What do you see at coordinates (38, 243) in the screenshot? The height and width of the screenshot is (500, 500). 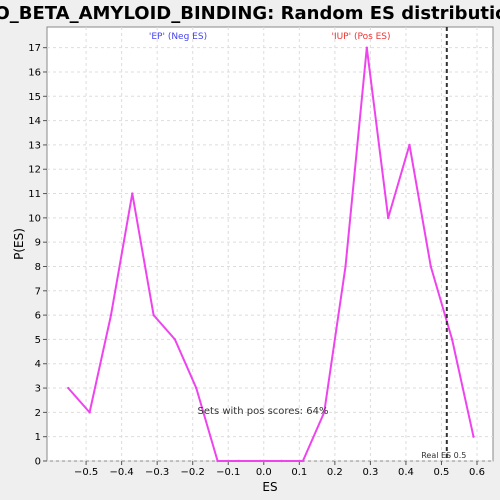 I see `y-tick-label: 9` at bounding box center [38, 243].